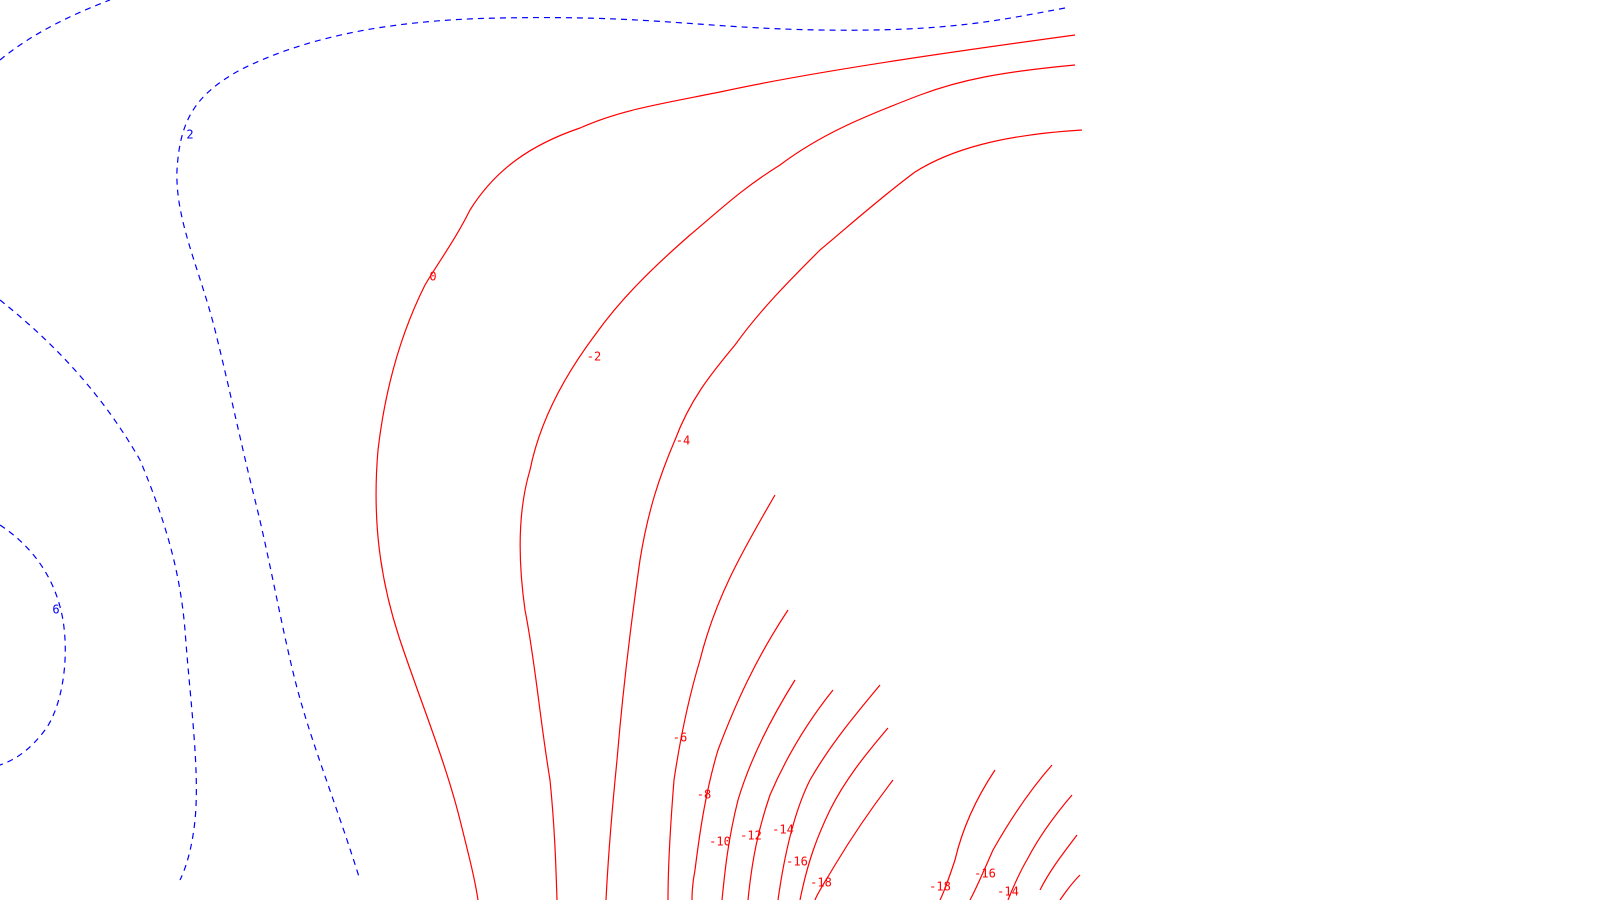  Describe the element at coordinates (98, 590) in the screenshot. I see `contour-line-positive-2b` at that location.